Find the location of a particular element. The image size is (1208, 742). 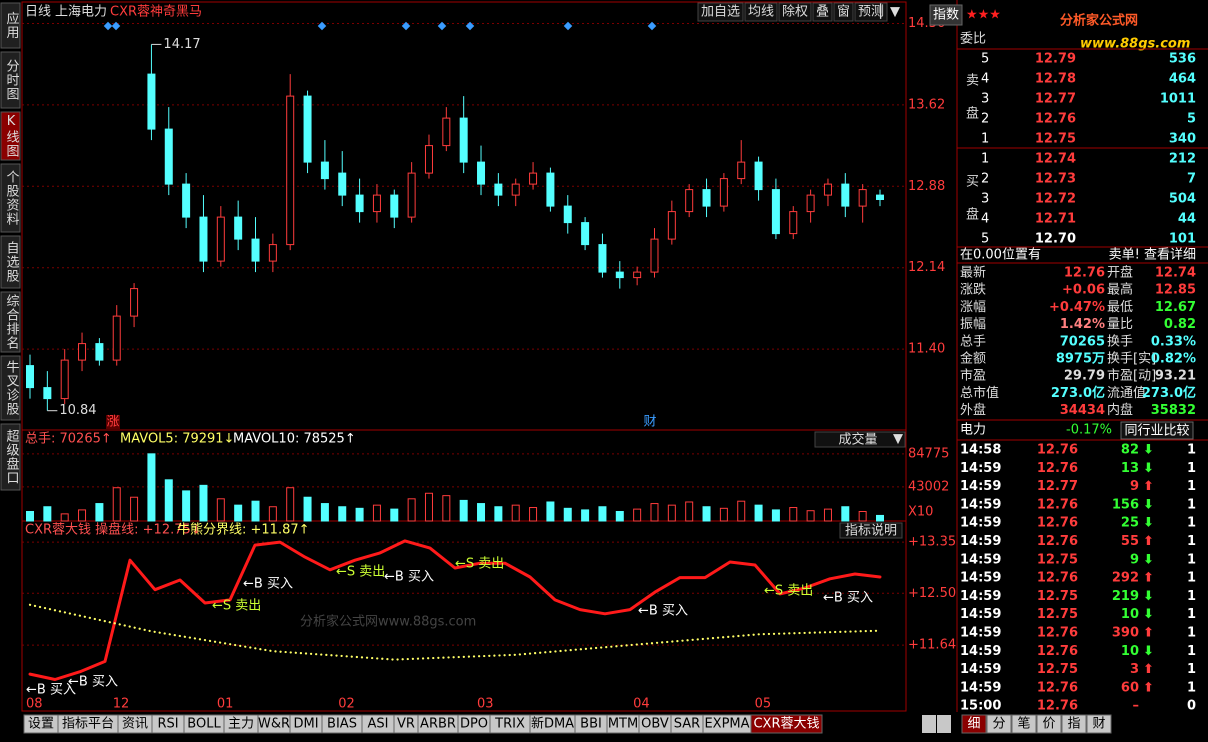

compare-button-label: 同行业比较 is located at coordinates (1156, 431).